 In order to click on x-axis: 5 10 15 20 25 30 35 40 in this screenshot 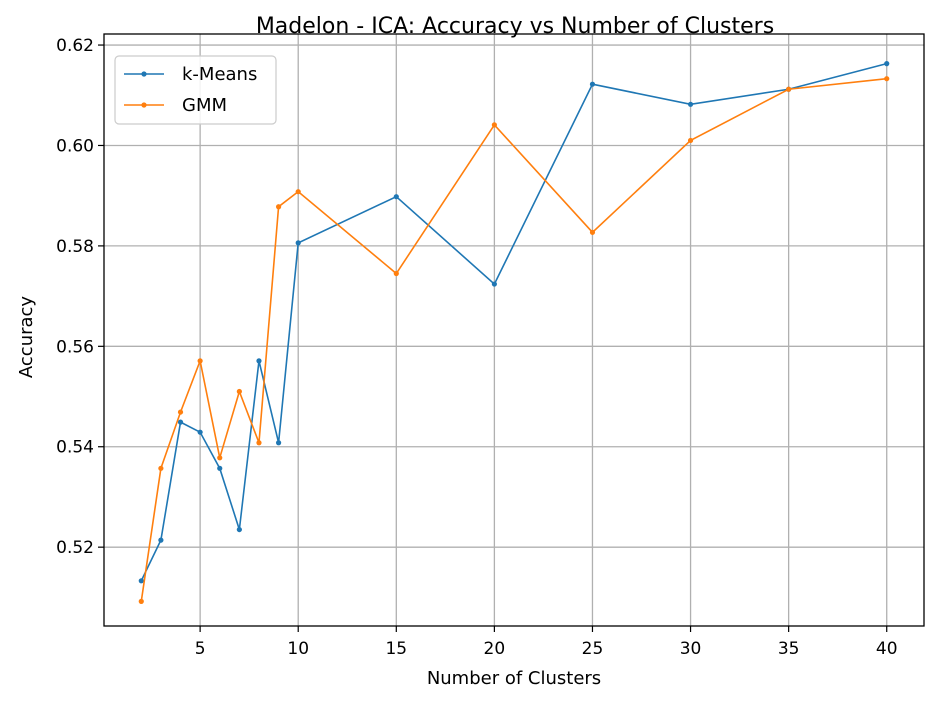, I will do `click(546, 642)`.